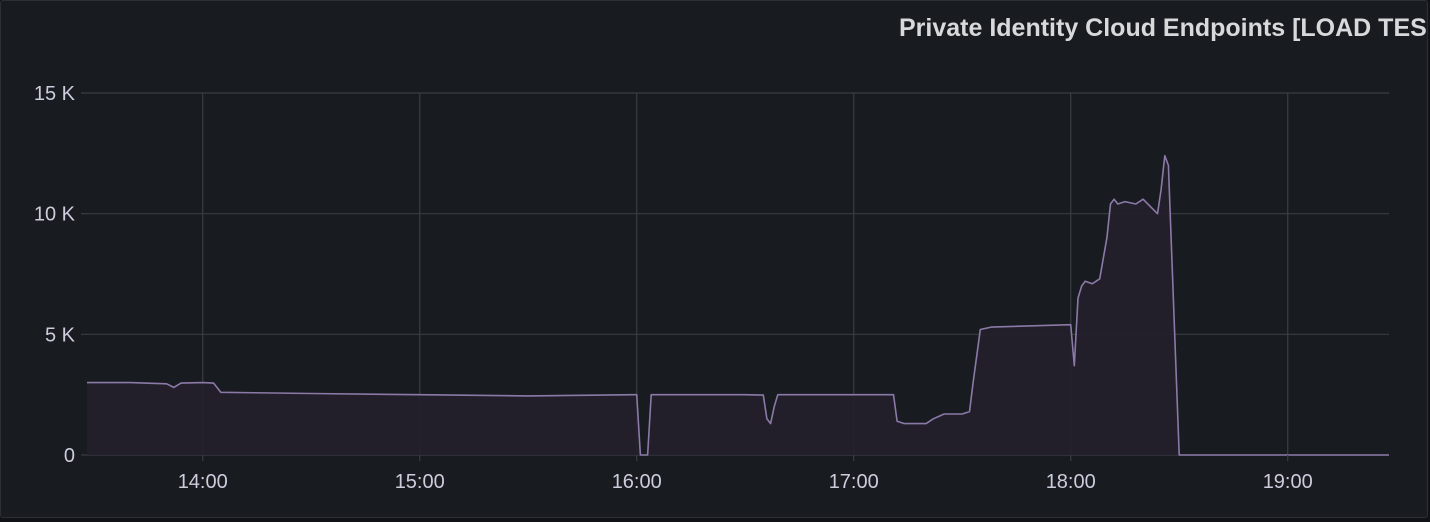 The height and width of the screenshot is (522, 1430). What do you see at coordinates (60, 275) in the screenshot?
I see `y-axis: 0 5 K 10 K 15 K` at bounding box center [60, 275].